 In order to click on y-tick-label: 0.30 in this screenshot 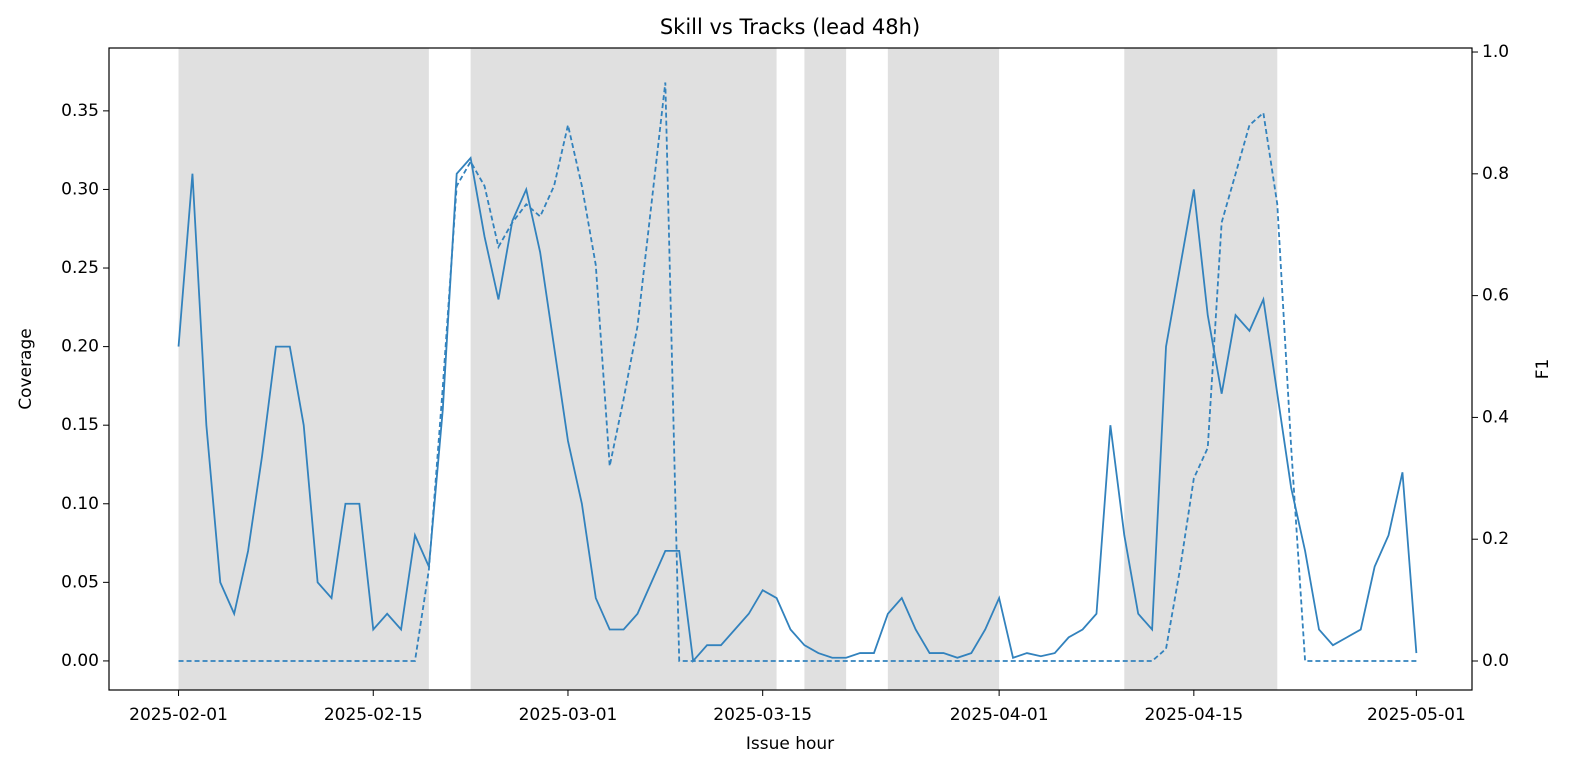, I will do `click(80, 189)`.